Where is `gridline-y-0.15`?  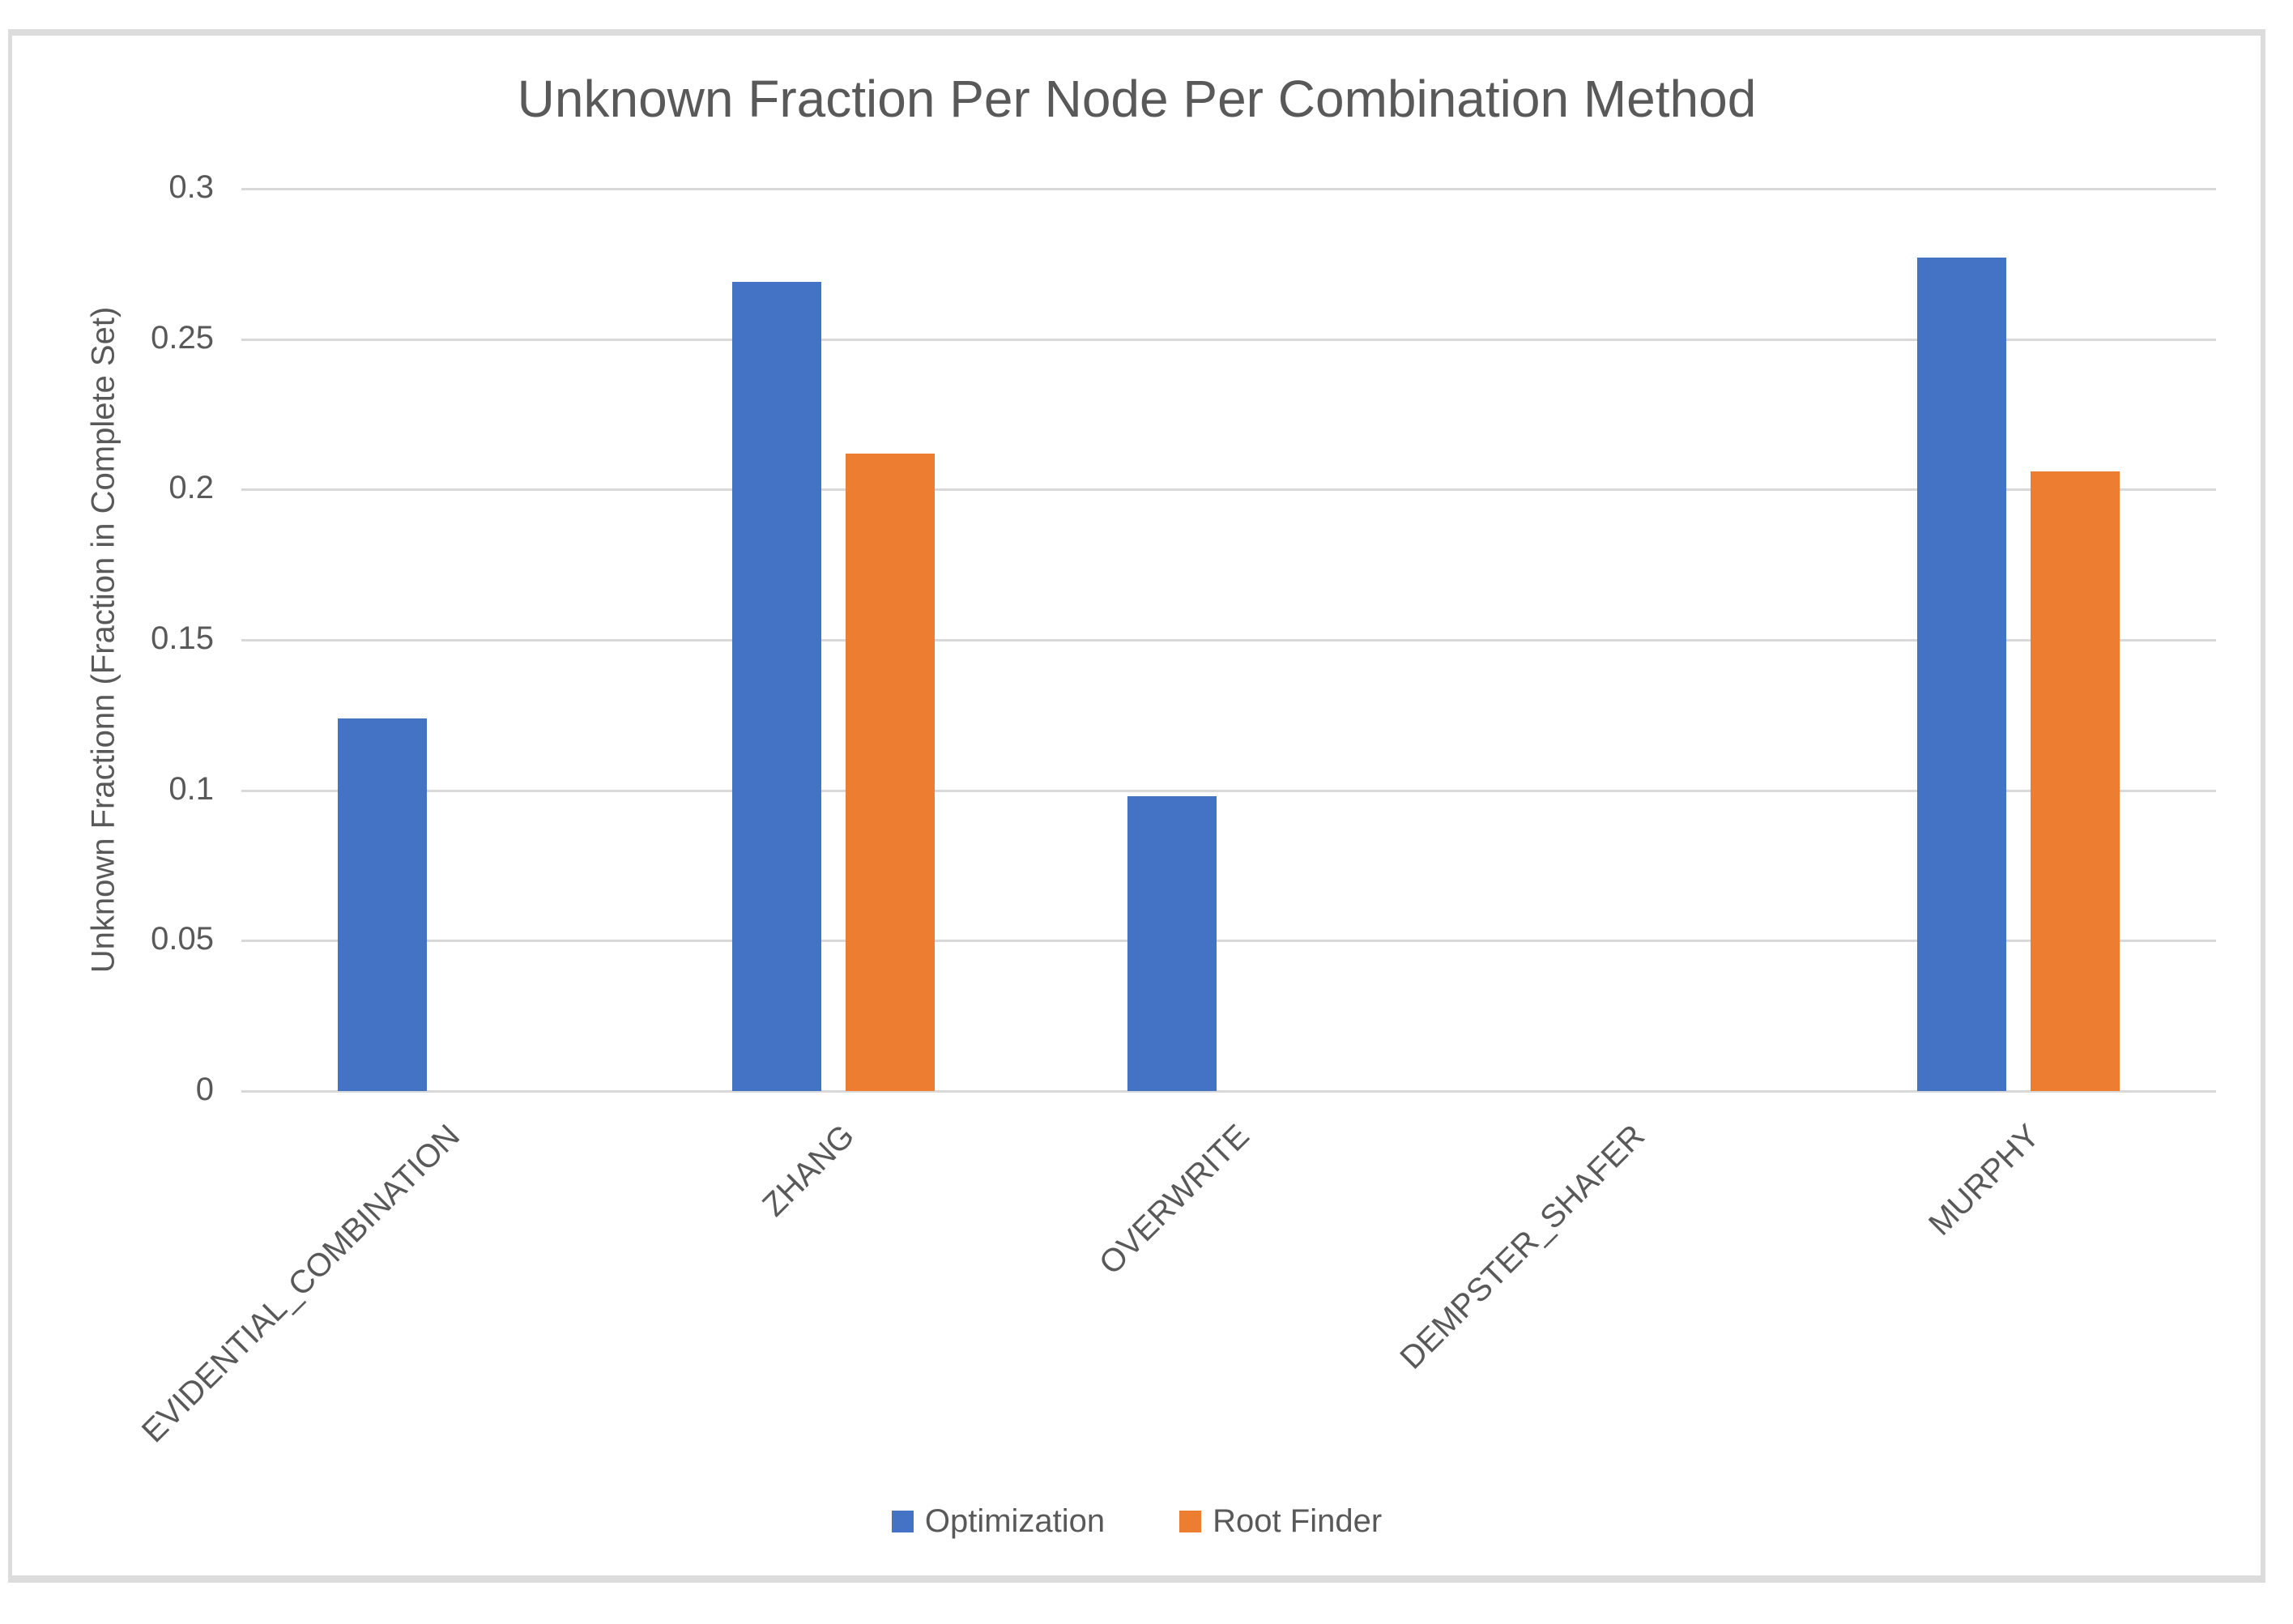
gridline-y-0.15 is located at coordinates (1228, 640).